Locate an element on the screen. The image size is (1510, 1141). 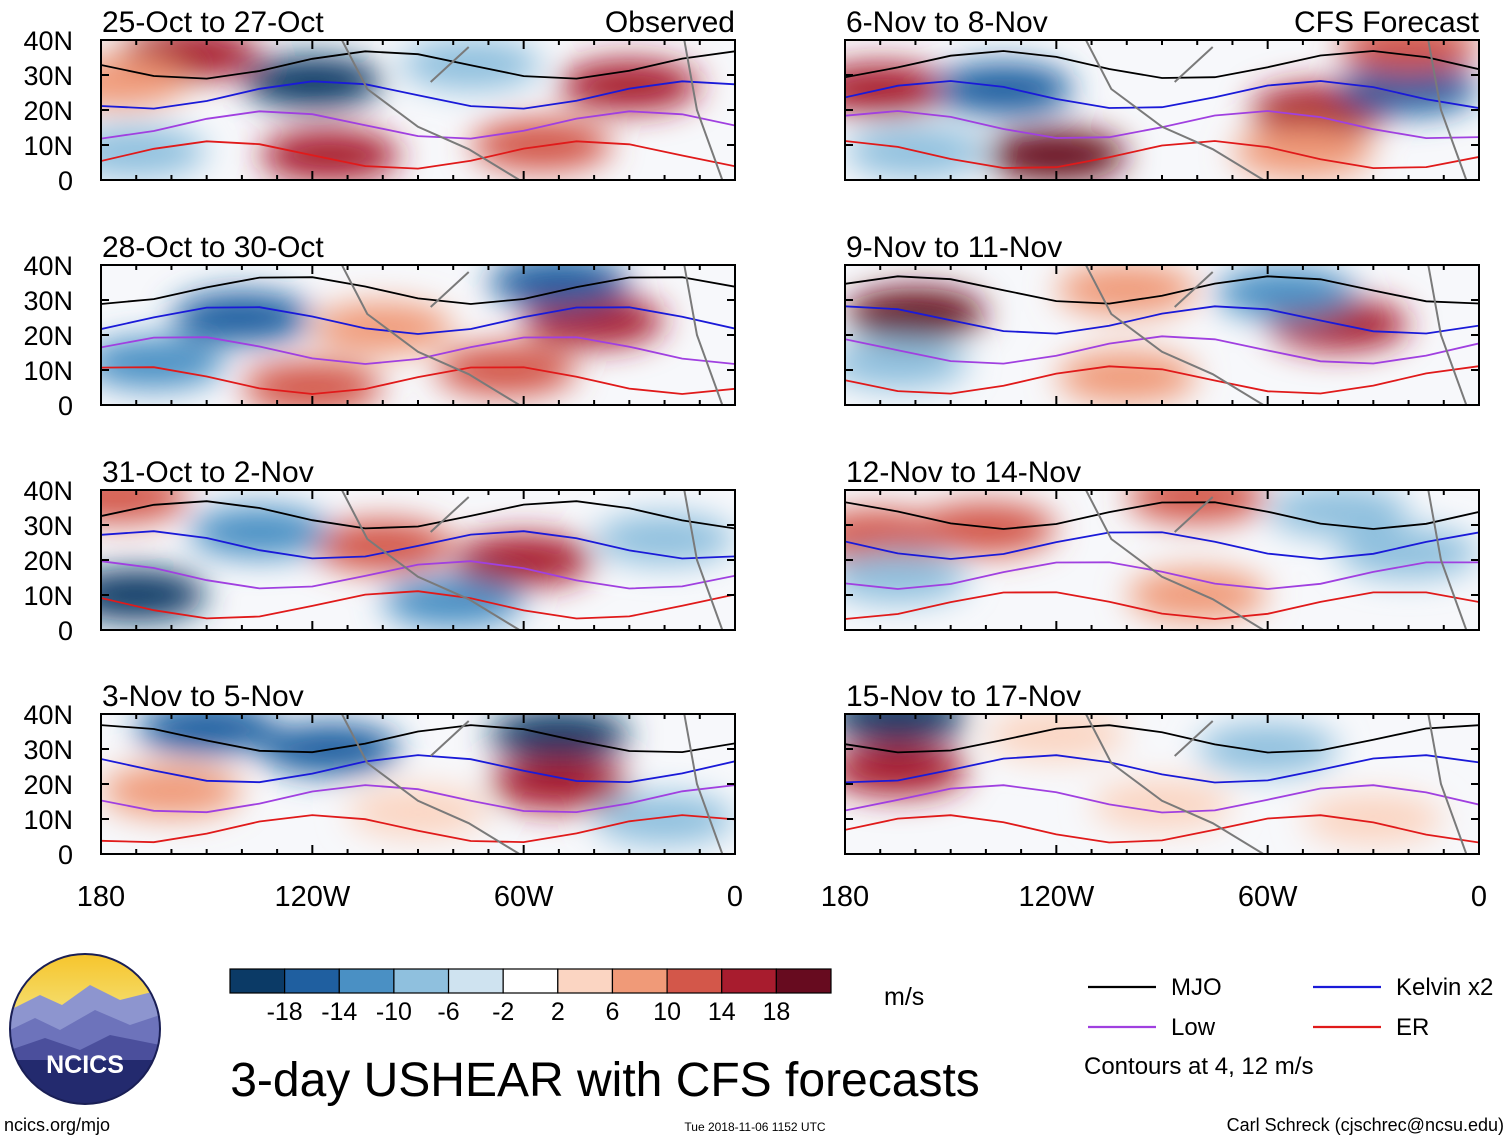
main-title: 3-day USHEAR with CFS forecasts is located at coordinates (605, 1080).